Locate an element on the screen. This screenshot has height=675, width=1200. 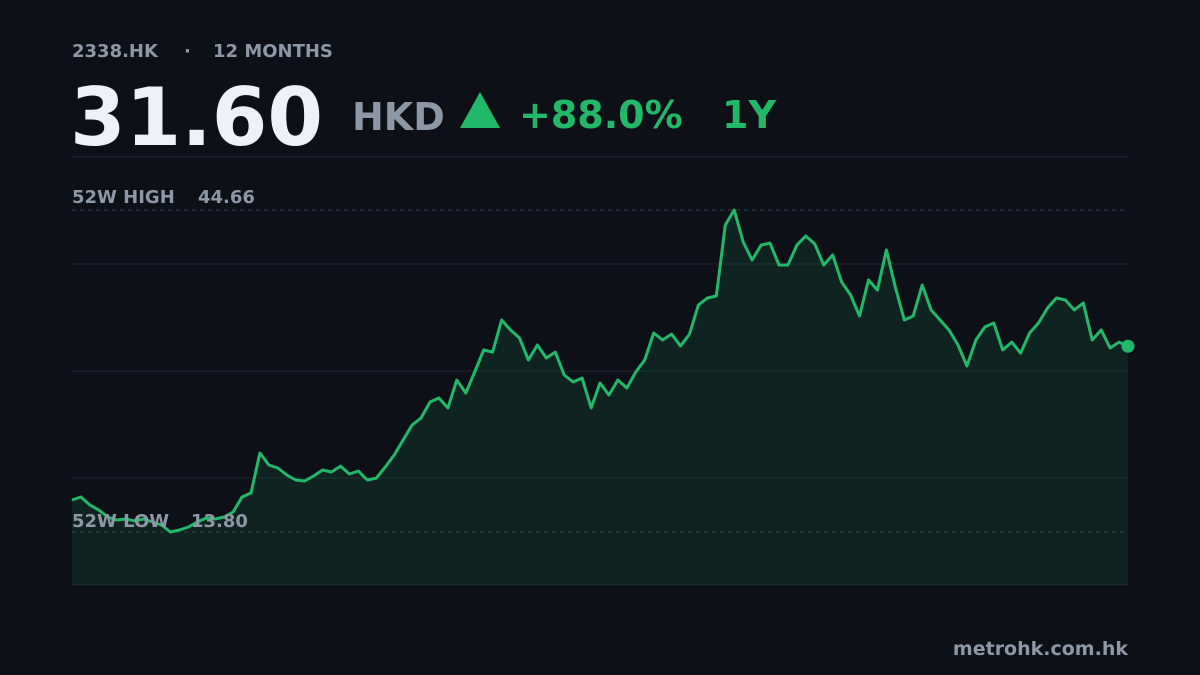
last-point is located at coordinates (1128, 346).